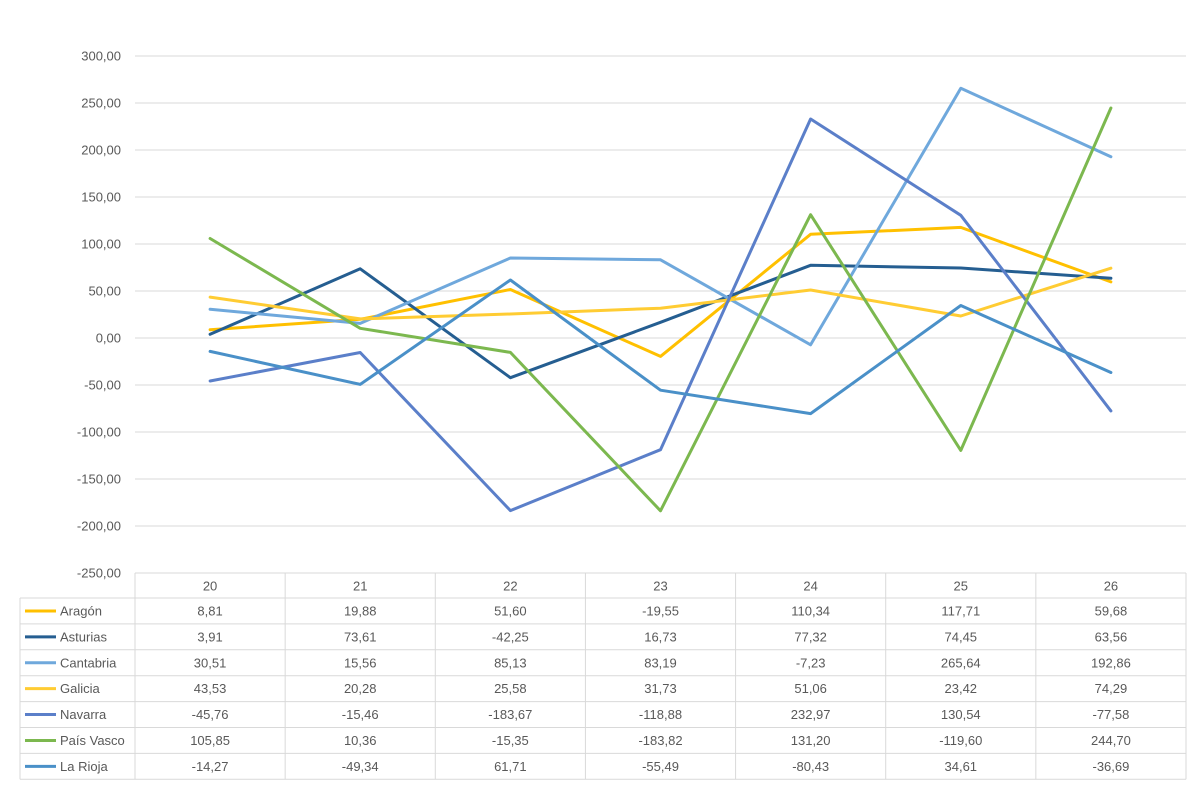 This screenshot has width=1191, height=786. I want to click on legend-label: Navarra, so click(83, 714).